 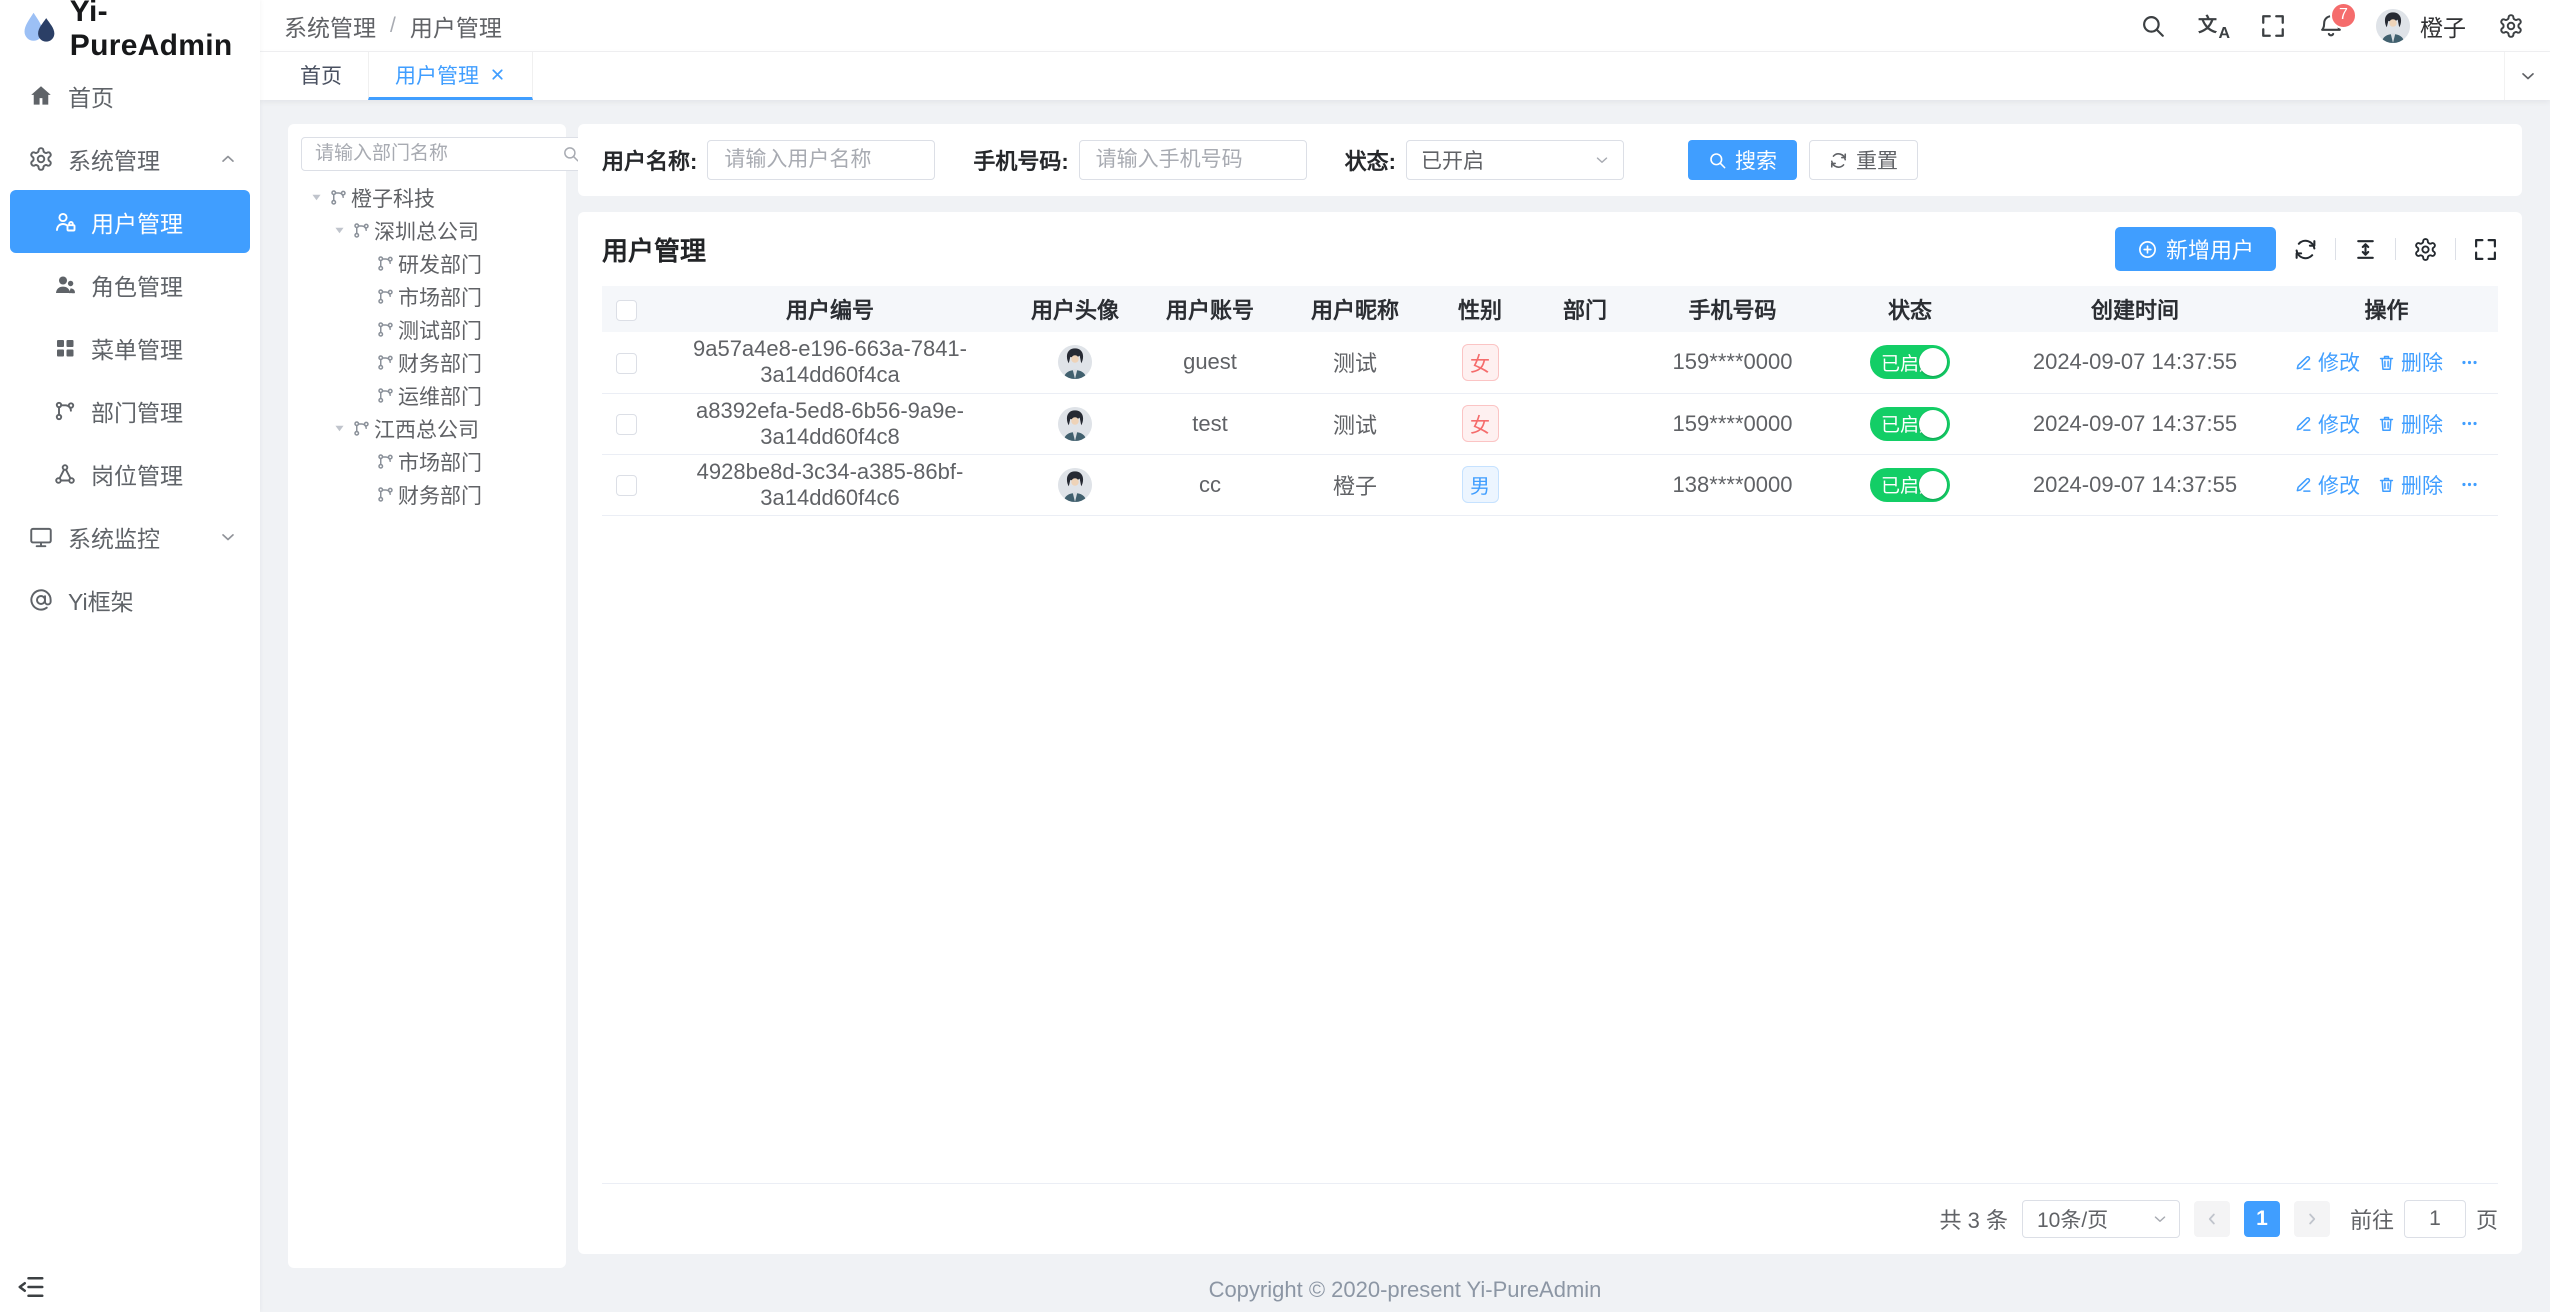 I want to click on prev-page-button, so click(x=2211, y=1219).